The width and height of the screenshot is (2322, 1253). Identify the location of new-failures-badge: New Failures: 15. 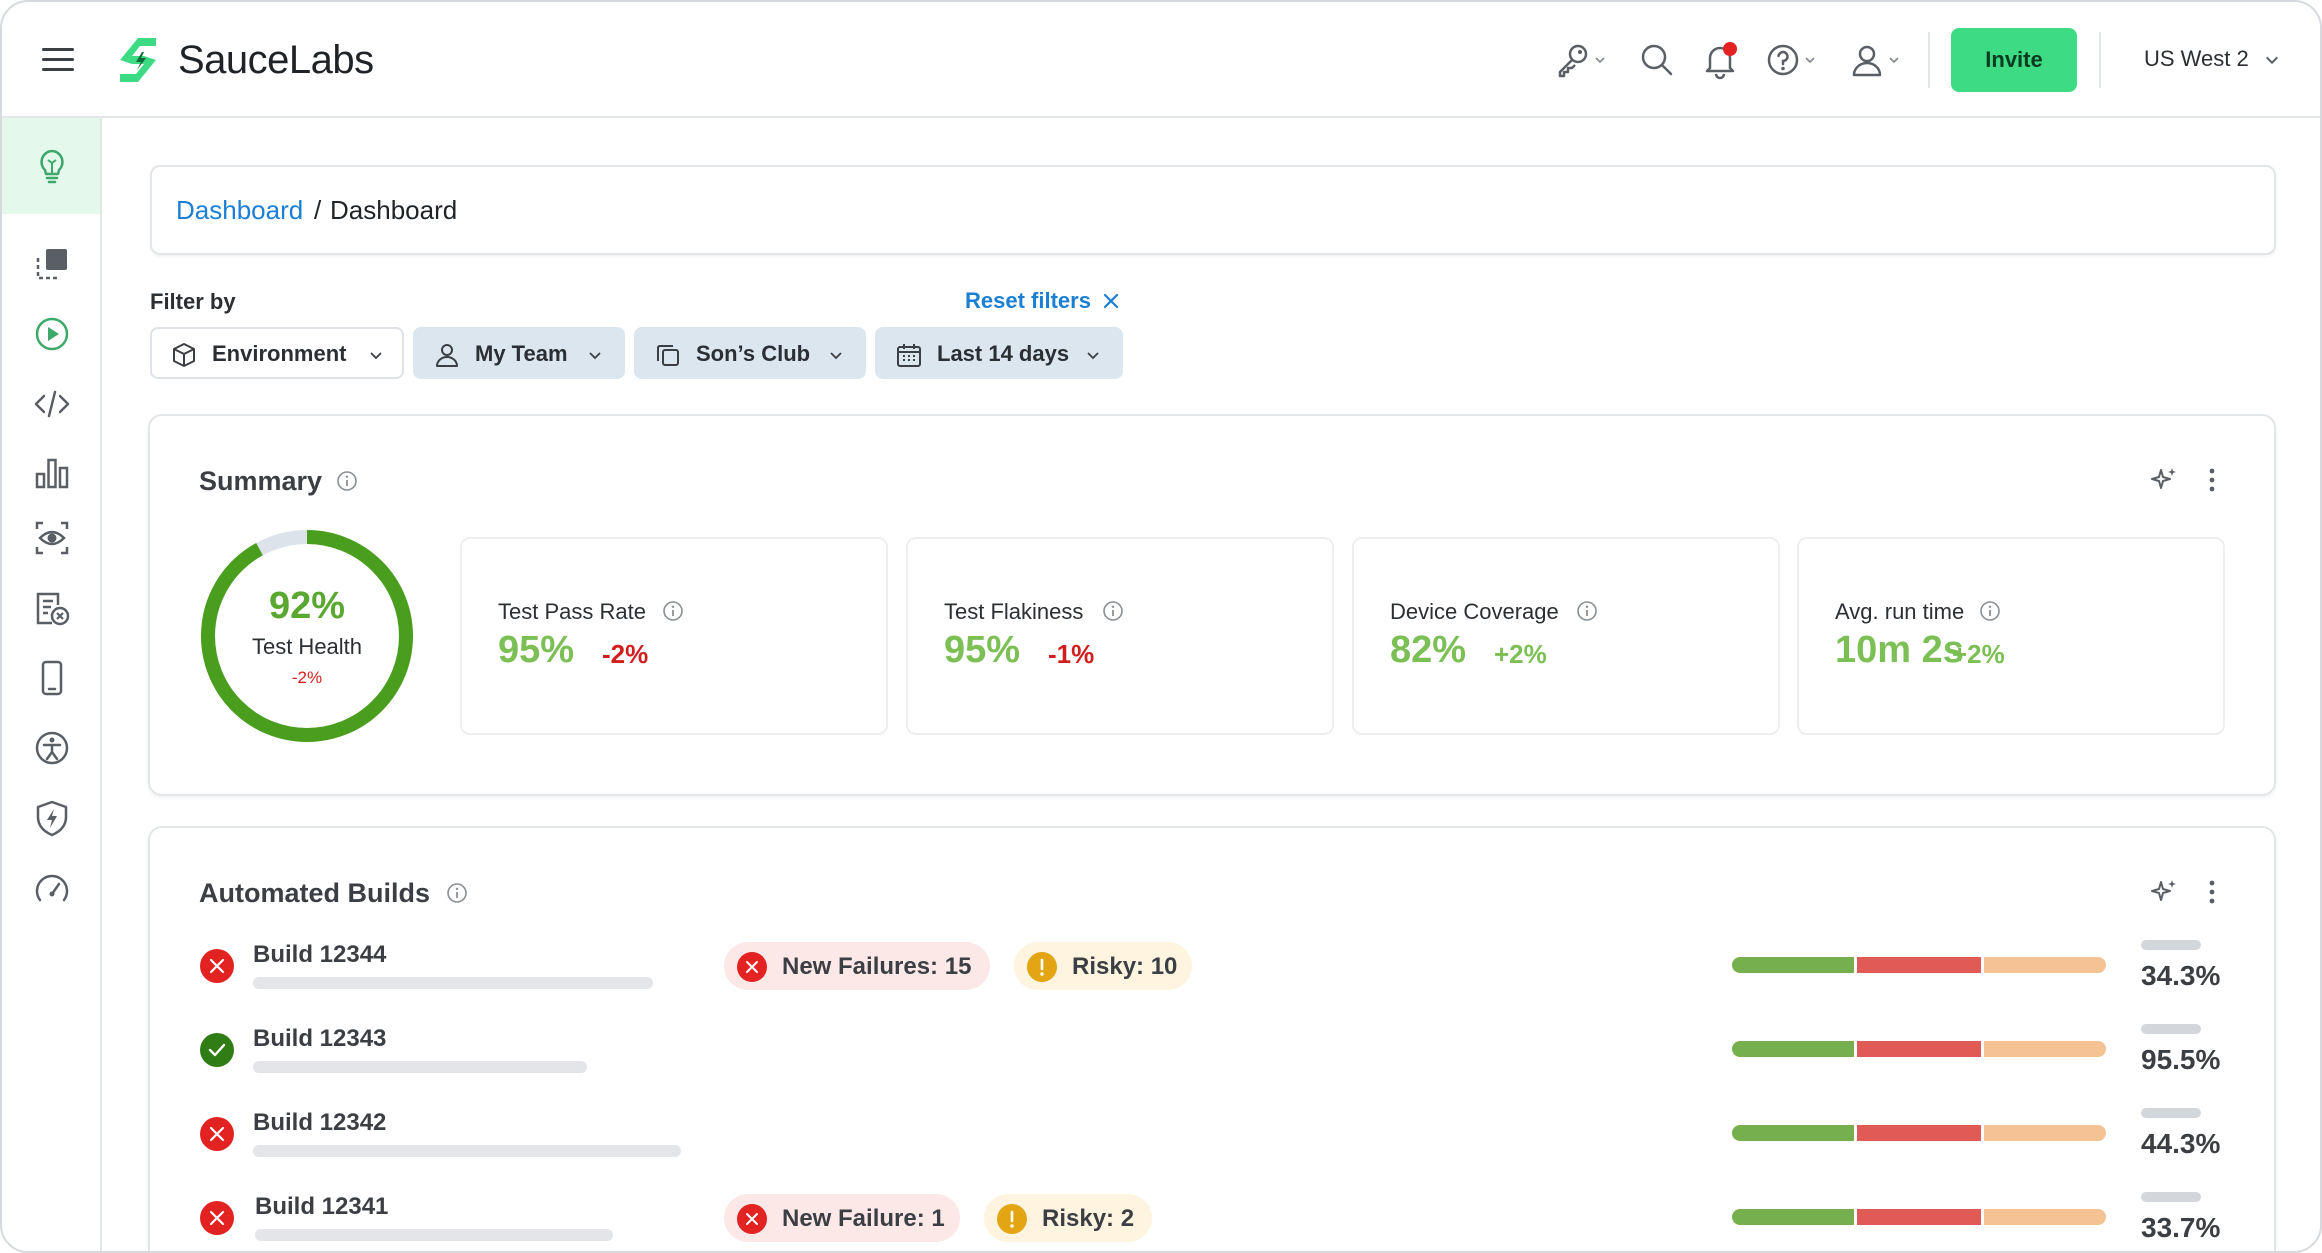
(857, 966).